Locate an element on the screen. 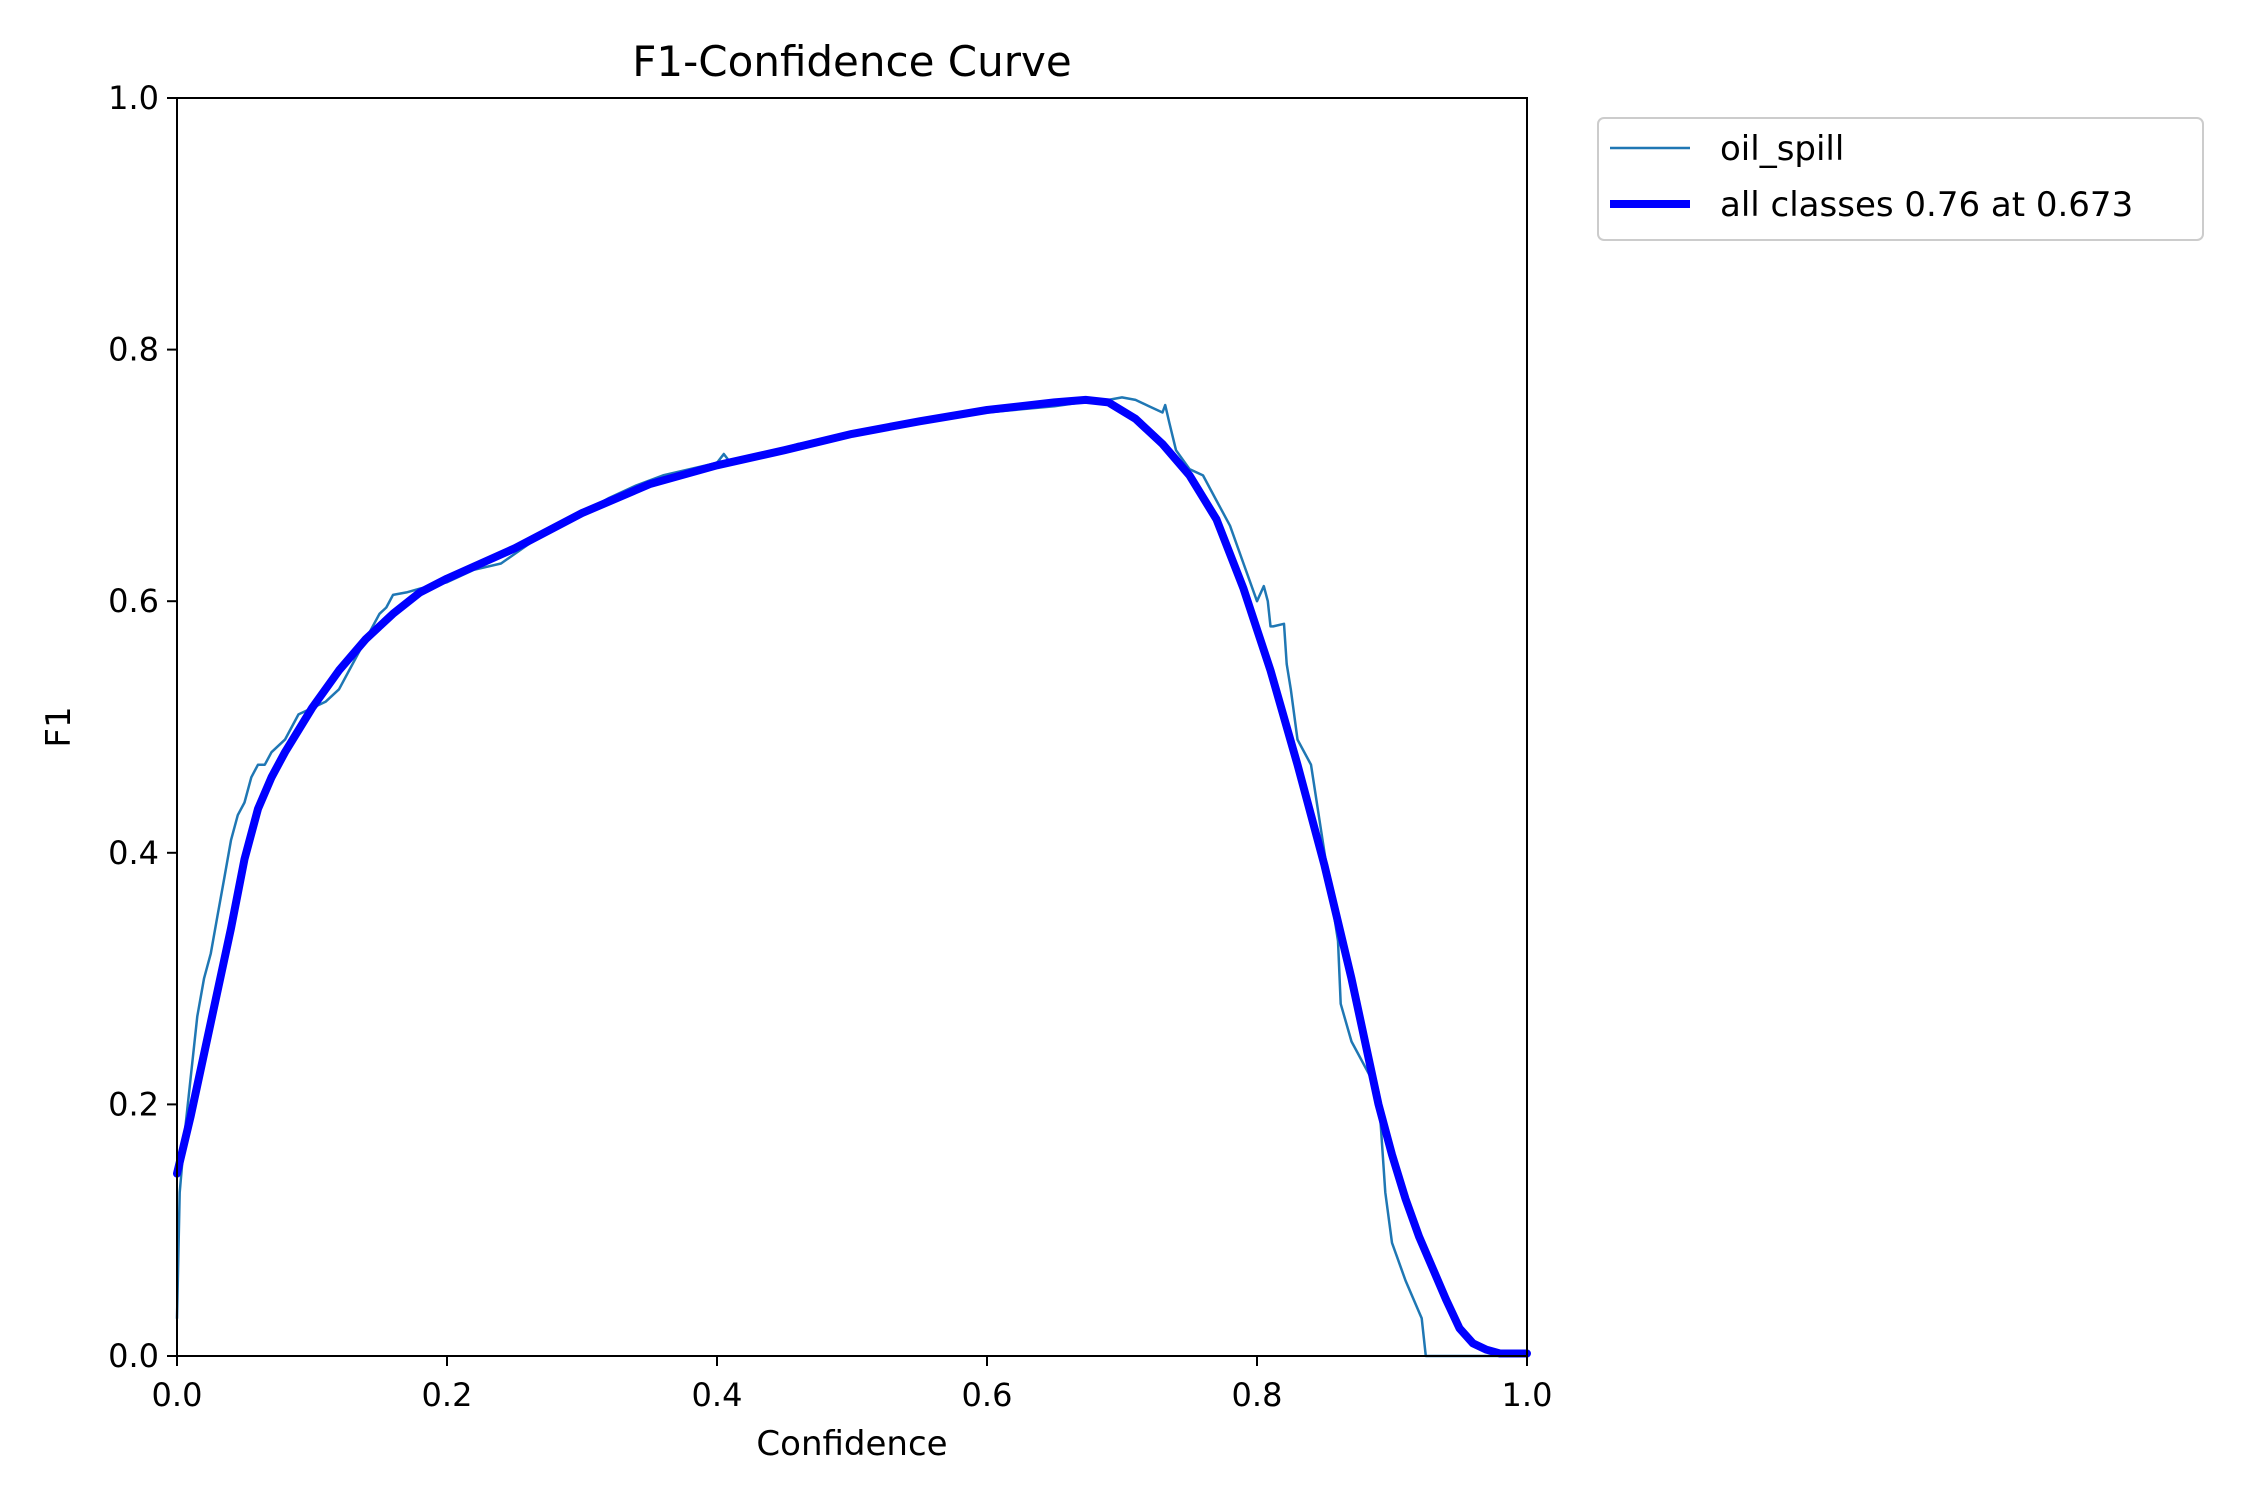  x-tick-label: 0.2 is located at coordinates (447, 1395).